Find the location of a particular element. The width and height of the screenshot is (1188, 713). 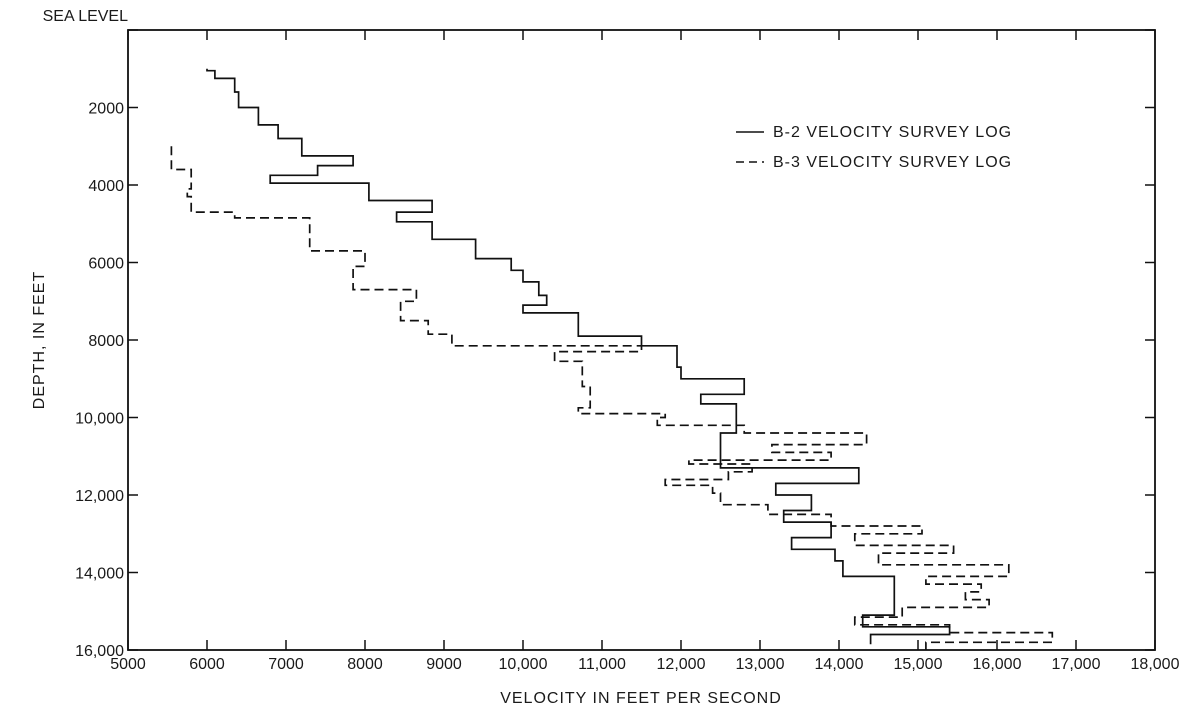

y-tick-label: 10,000 is located at coordinates (99, 419).